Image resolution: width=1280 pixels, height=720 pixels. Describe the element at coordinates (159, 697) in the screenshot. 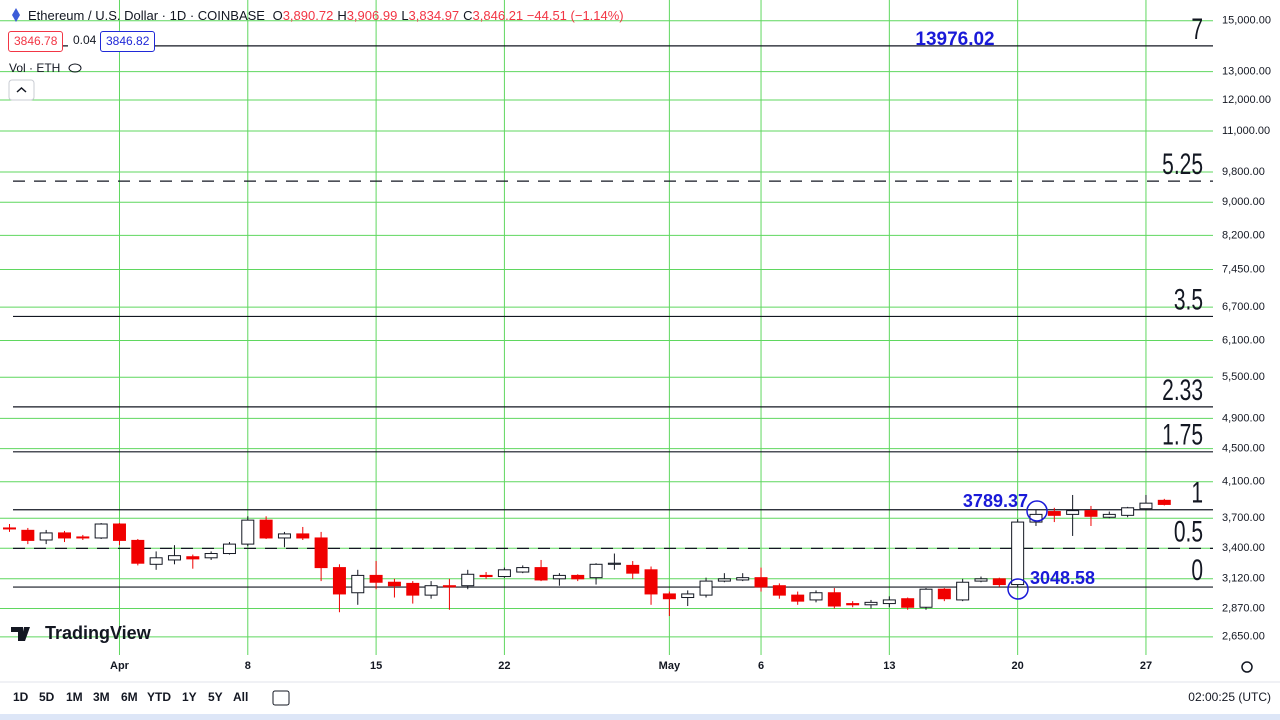

I see `range-button: YTD` at that location.